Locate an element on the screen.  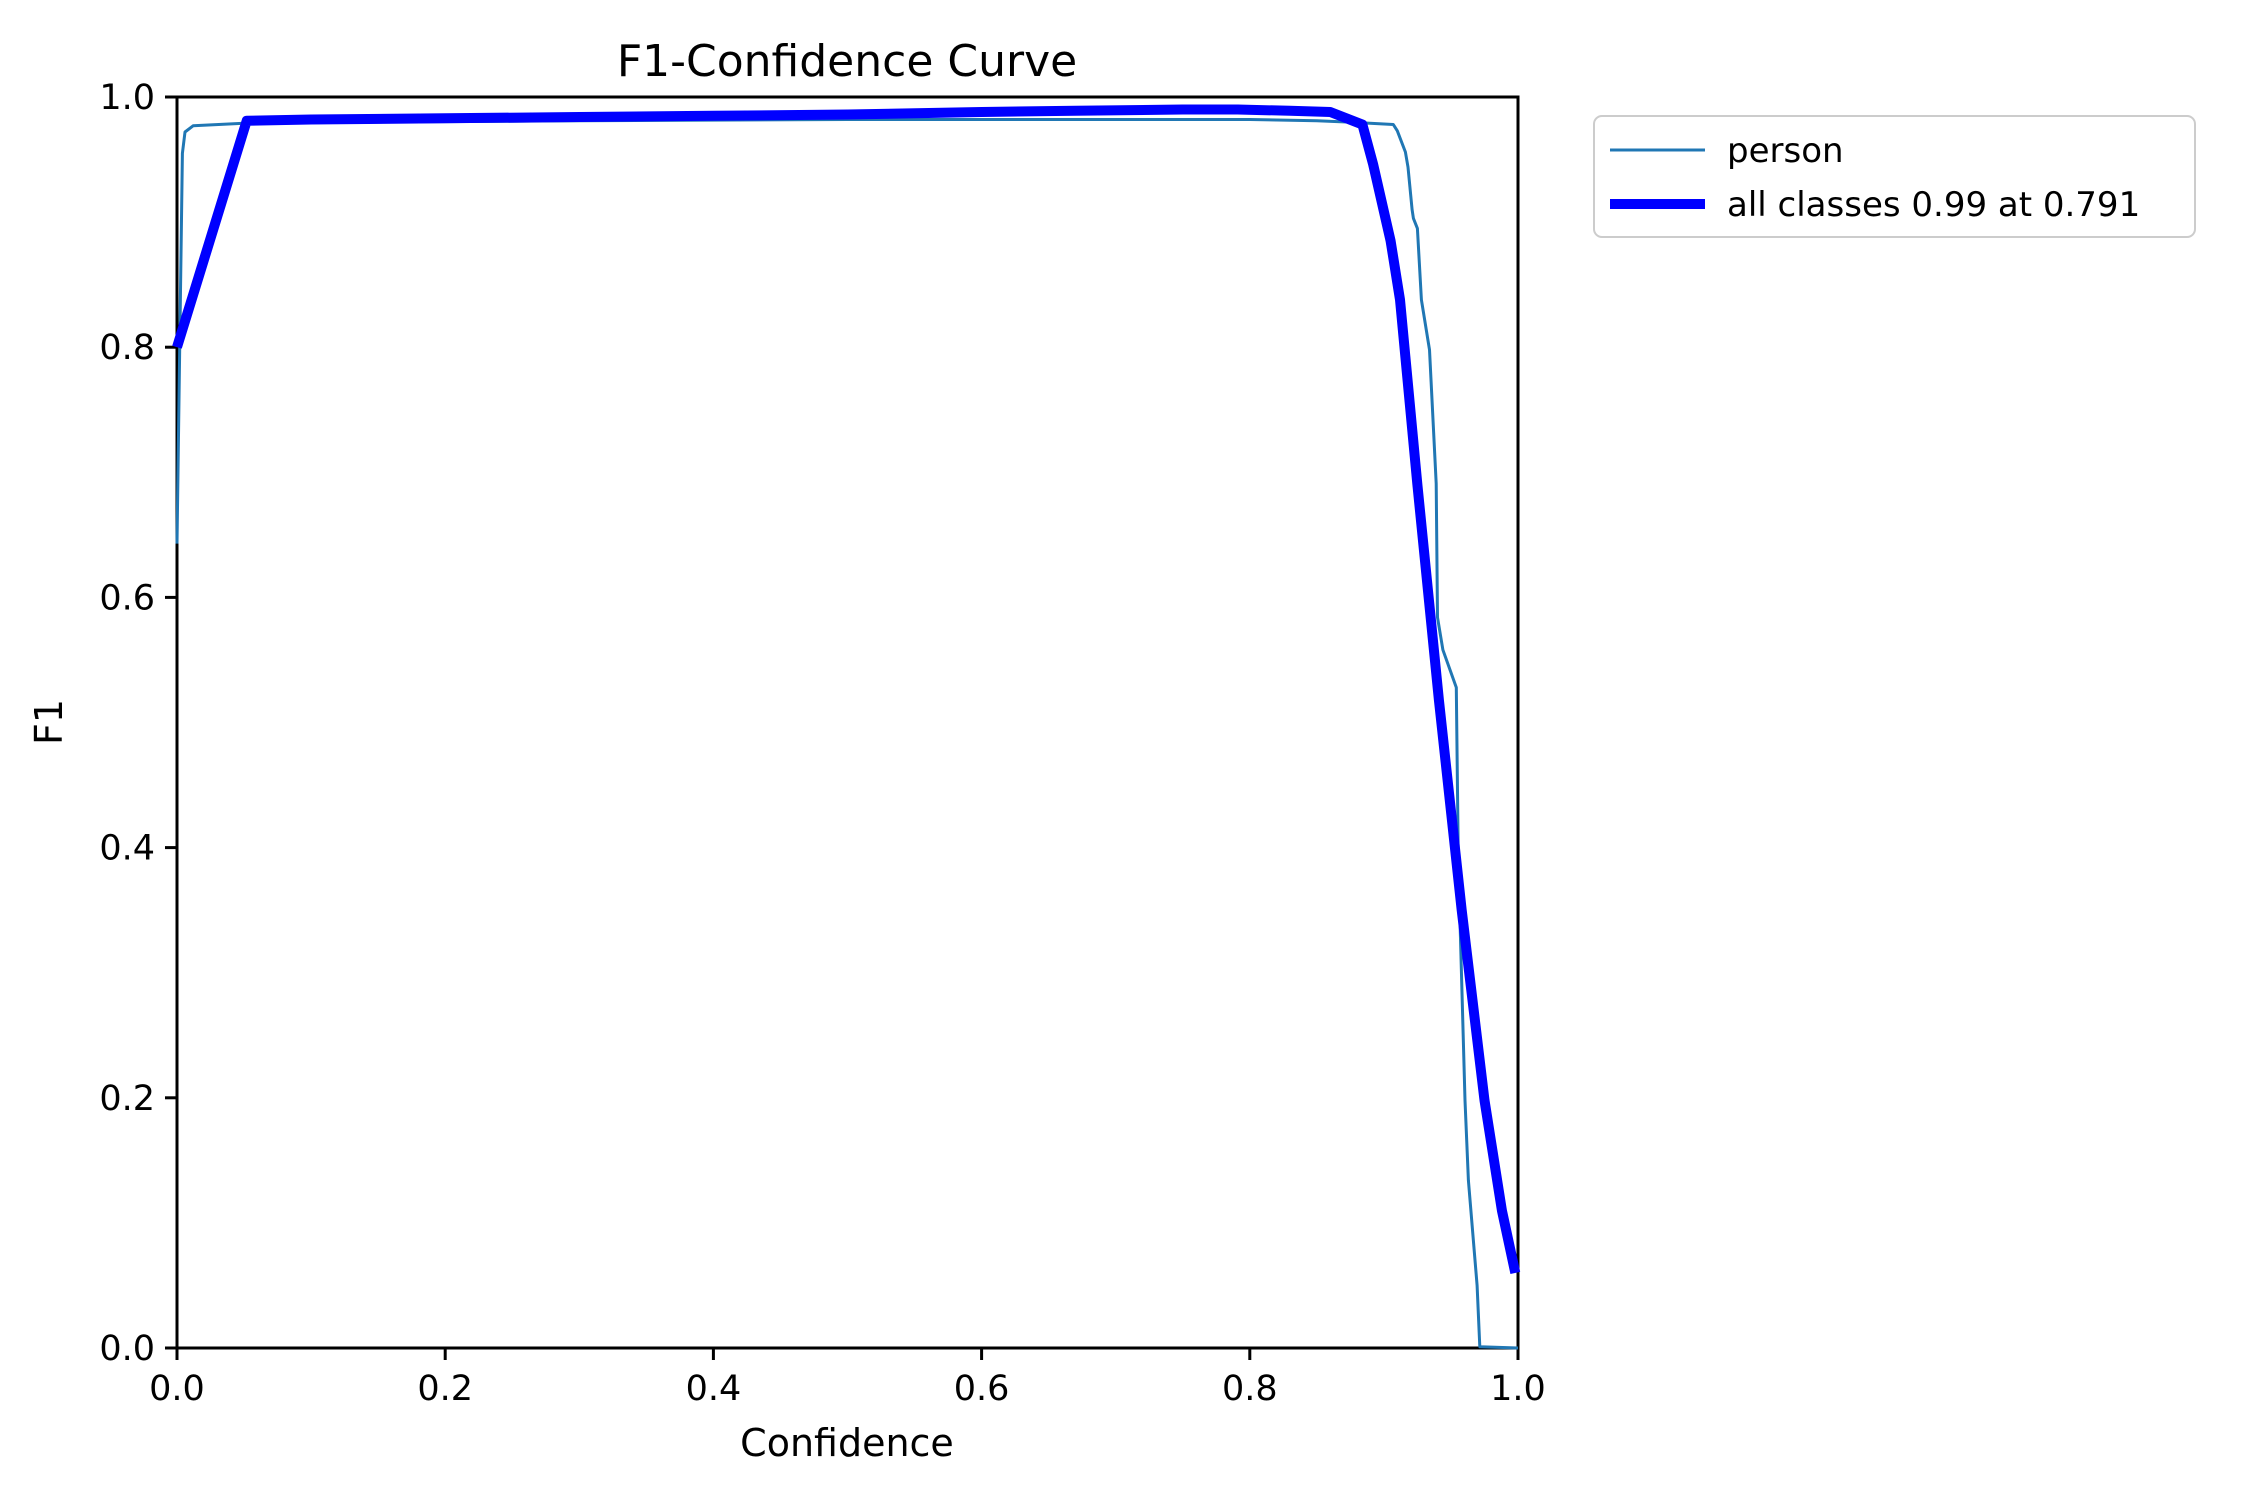
x-tick-label: 0.2 is located at coordinates (445, 1389).